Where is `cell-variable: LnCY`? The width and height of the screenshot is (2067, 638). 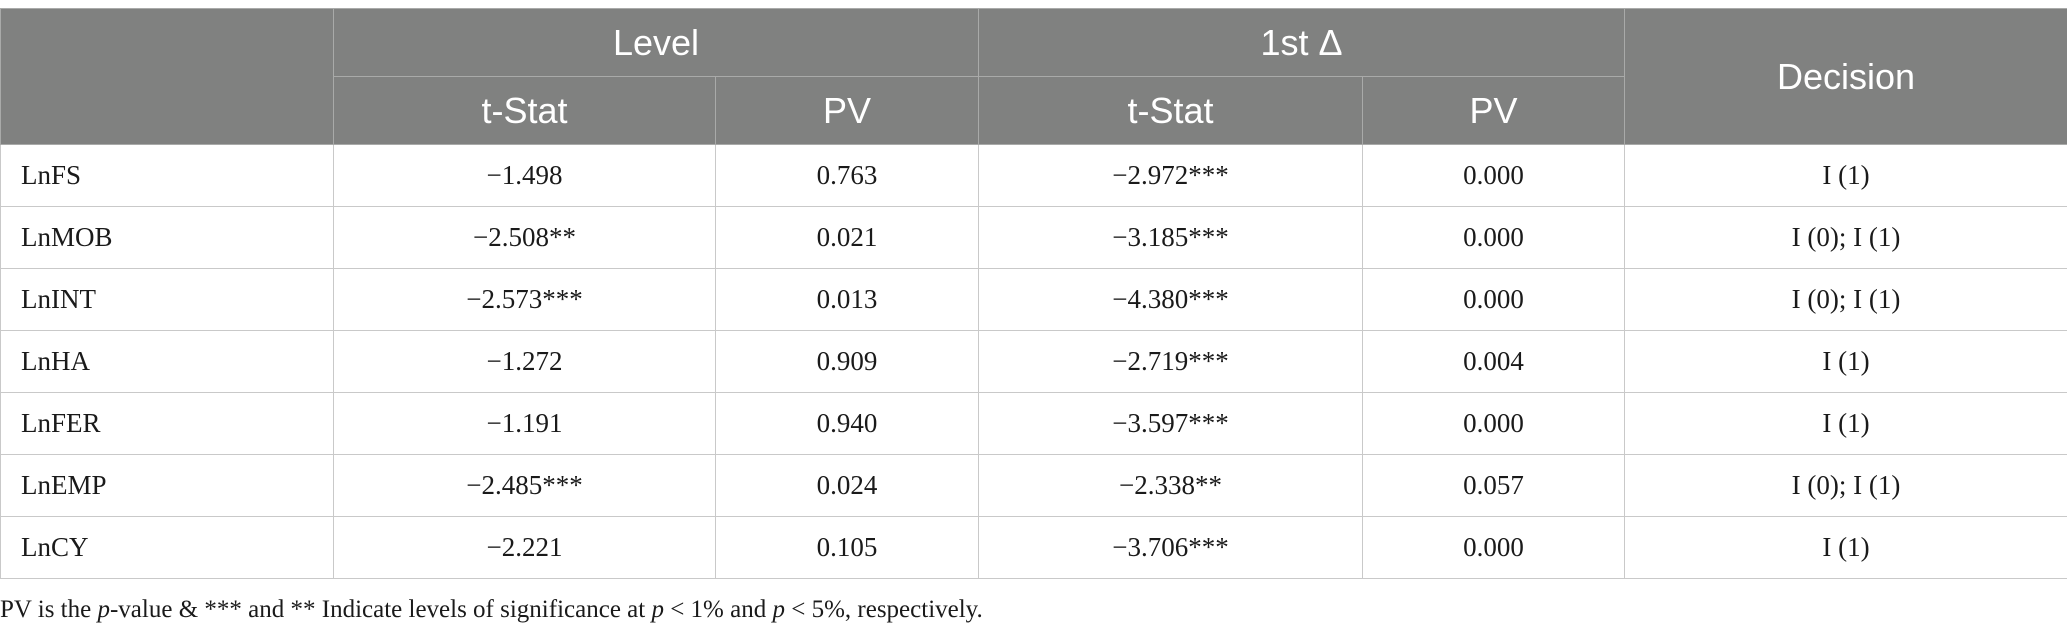 cell-variable: LnCY is located at coordinates (167, 547).